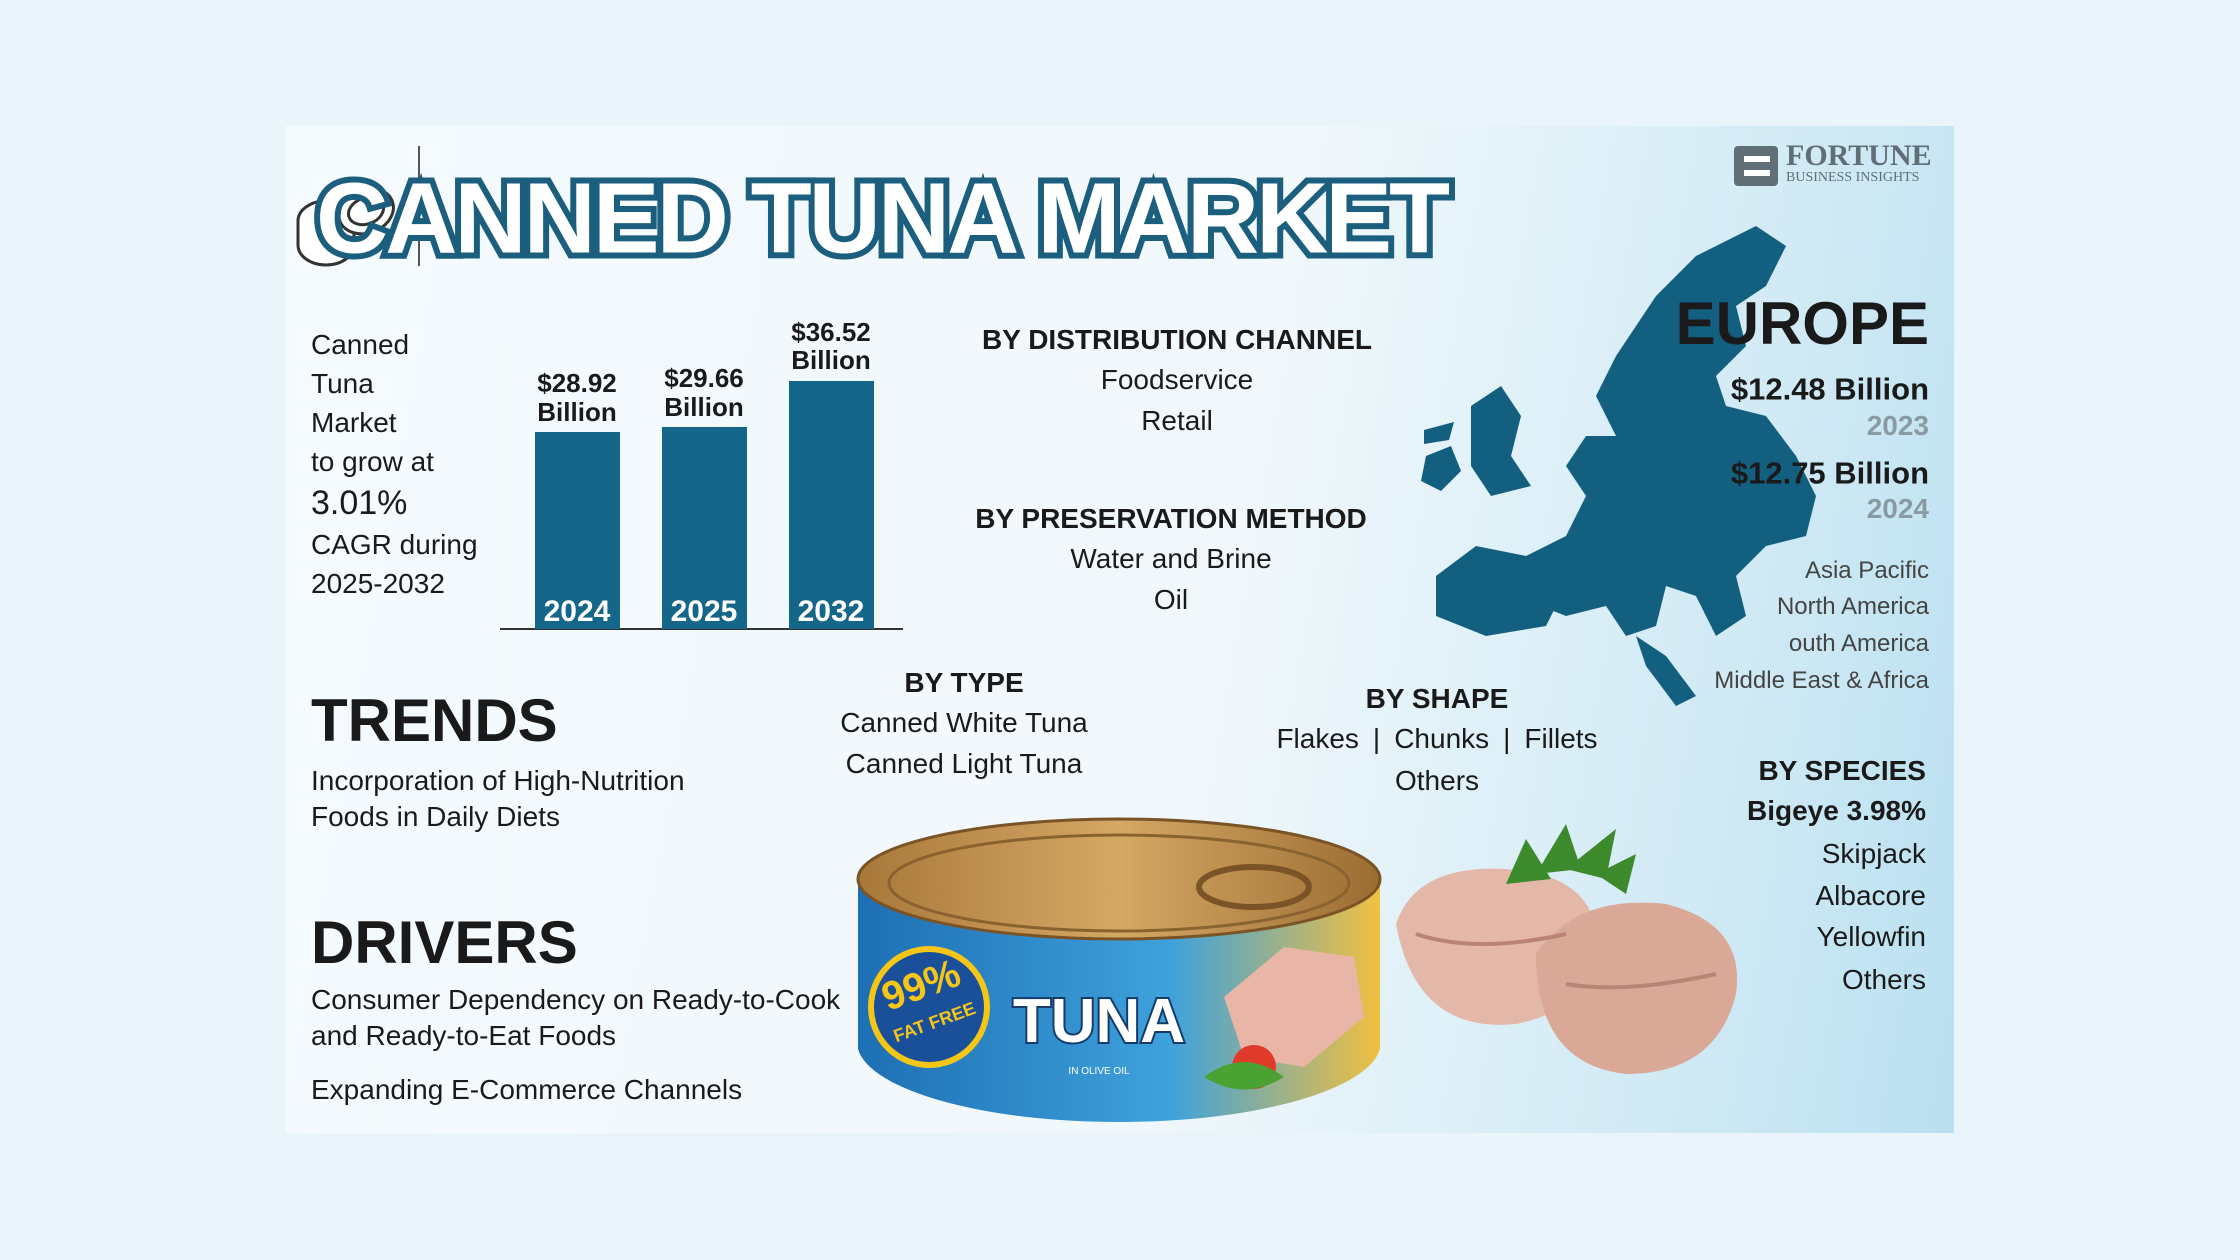 The width and height of the screenshot is (2240, 1260). I want to click on can-icon, so click(345, 226).